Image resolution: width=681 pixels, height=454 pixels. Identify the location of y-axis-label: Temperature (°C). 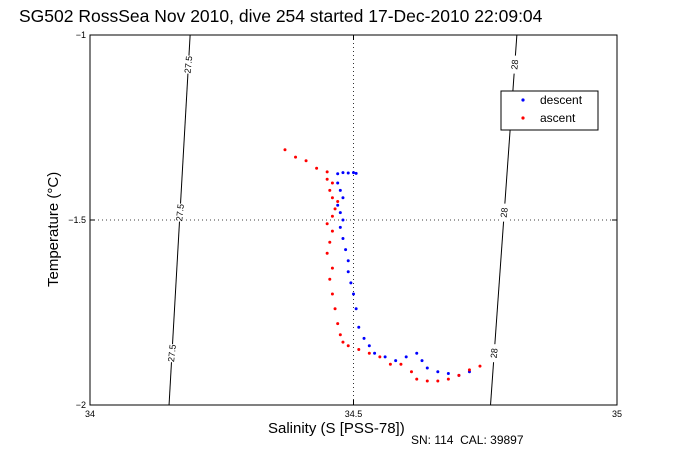
(53, 229).